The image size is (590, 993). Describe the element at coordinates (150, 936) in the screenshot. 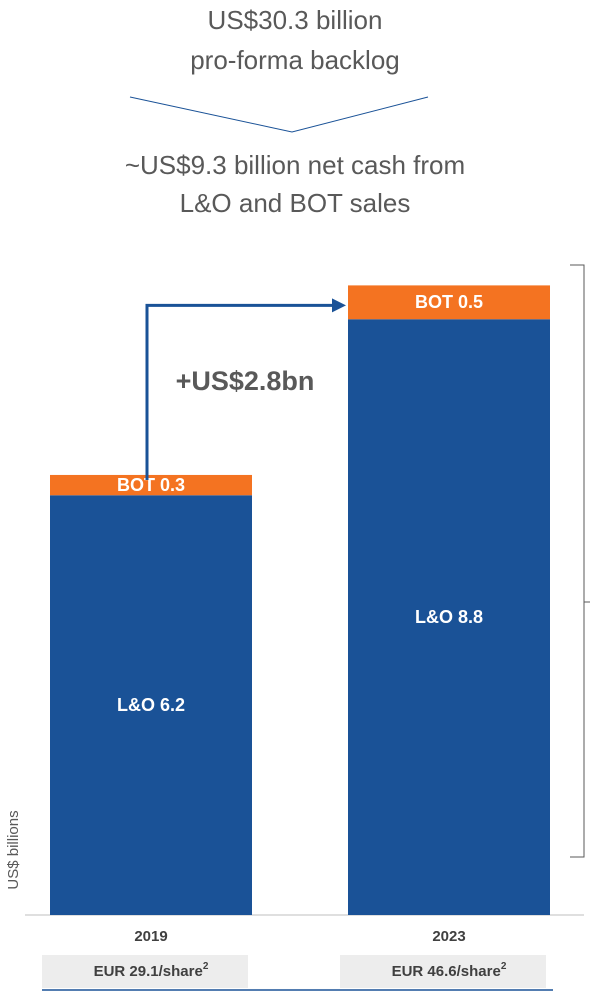

I see `x-tick-label: 2019` at that location.